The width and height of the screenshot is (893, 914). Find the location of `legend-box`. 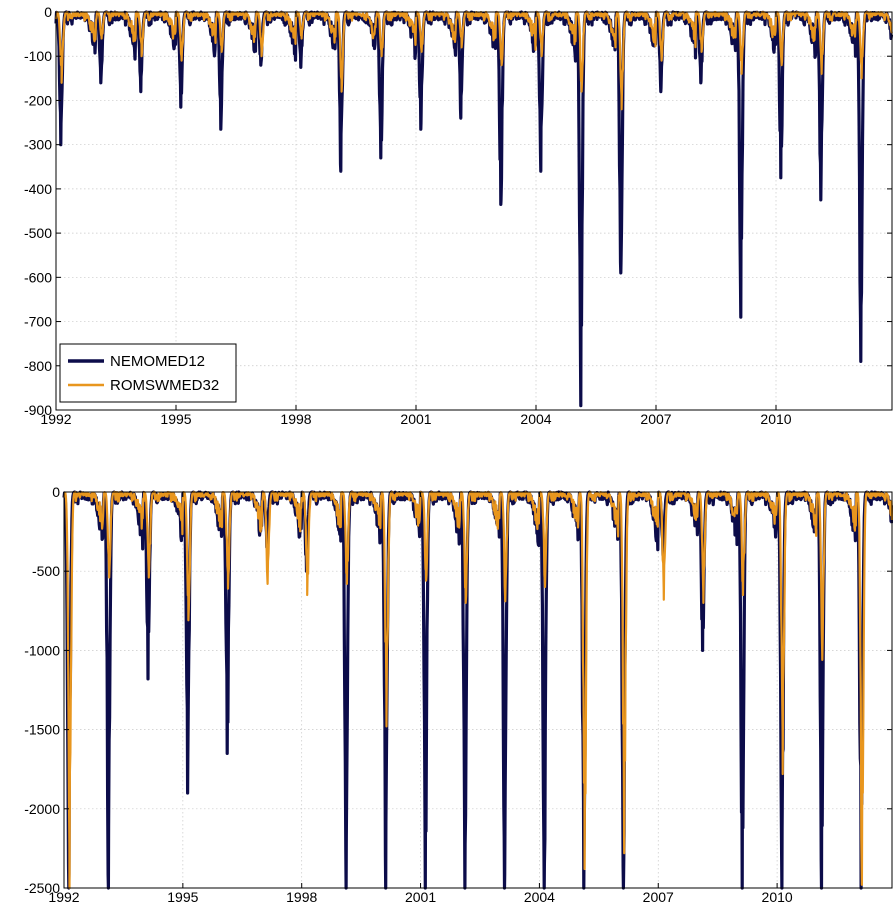

legend-box is located at coordinates (148, 373).